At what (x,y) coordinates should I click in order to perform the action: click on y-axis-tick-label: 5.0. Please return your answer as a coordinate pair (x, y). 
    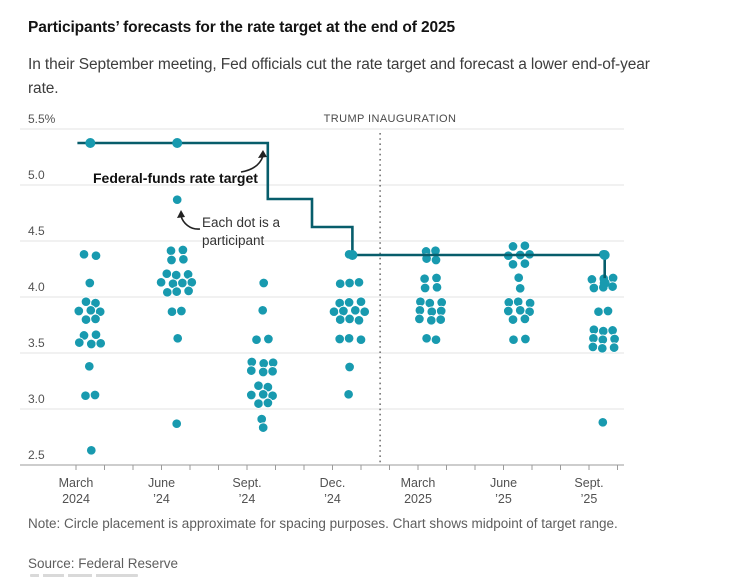
    Looking at the image, I should click on (36, 175).